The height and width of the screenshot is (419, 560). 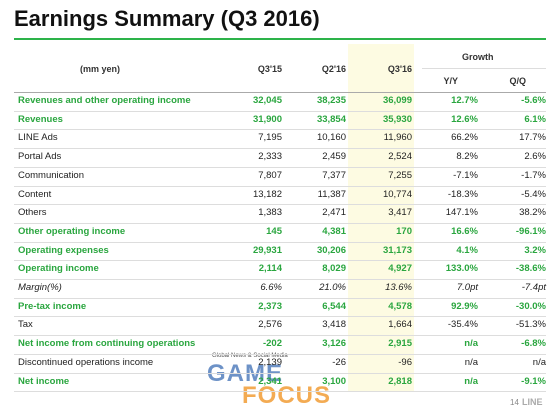 What do you see at coordinates (51, 175) in the screenshot?
I see `row-label: Communication` at bounding box center [51, 175].